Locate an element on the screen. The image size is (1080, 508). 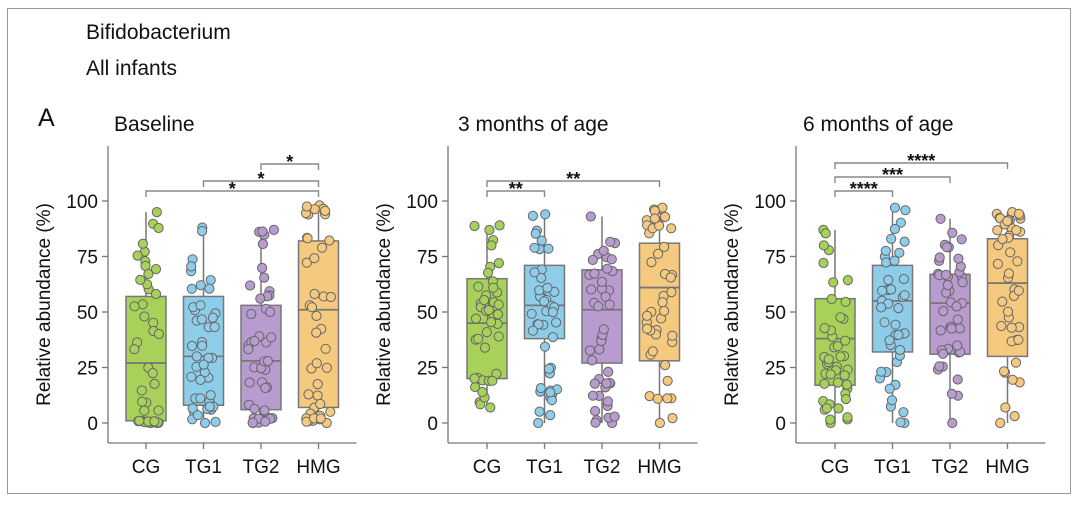
y-axis-label: Relative abundance (%) is located at coordinates (732, 304).